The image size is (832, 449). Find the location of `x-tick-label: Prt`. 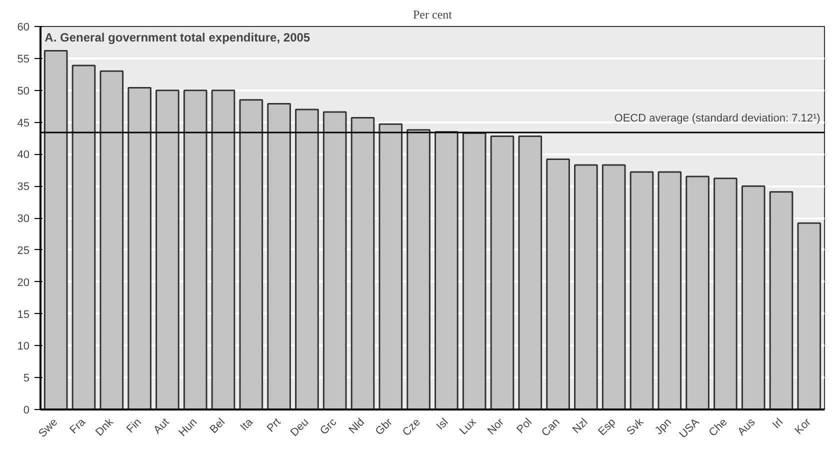

x-tick-label: Prt is located at coordinates (274, 425).